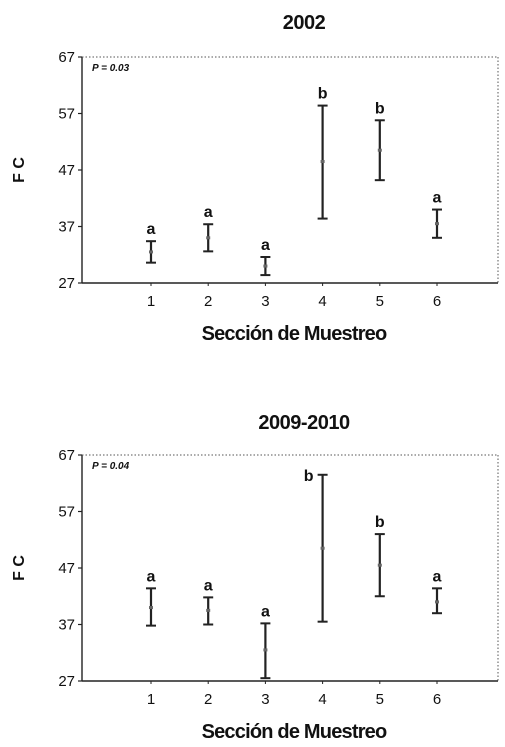  Describe the element at coordinates (111, 466) in the screenshot. I see `p-value-annotation: P = 0.04` at that location.